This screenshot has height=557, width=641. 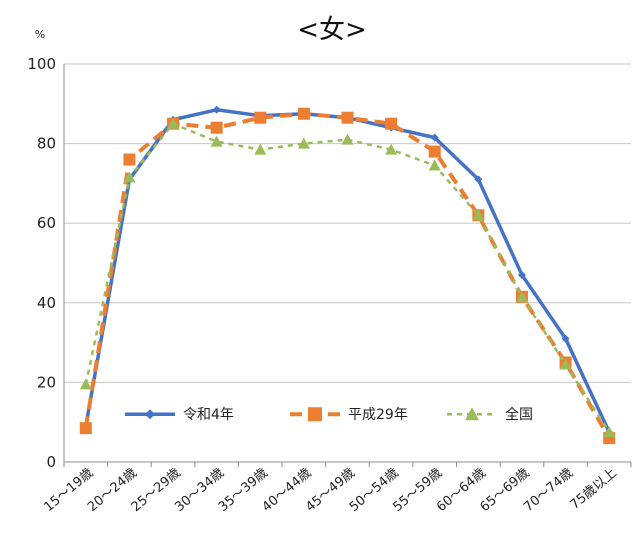 What do you see at coordinates (332, 30) in the screenshot?
I see `chart-title: <女>` at bounding box center [332, 30].